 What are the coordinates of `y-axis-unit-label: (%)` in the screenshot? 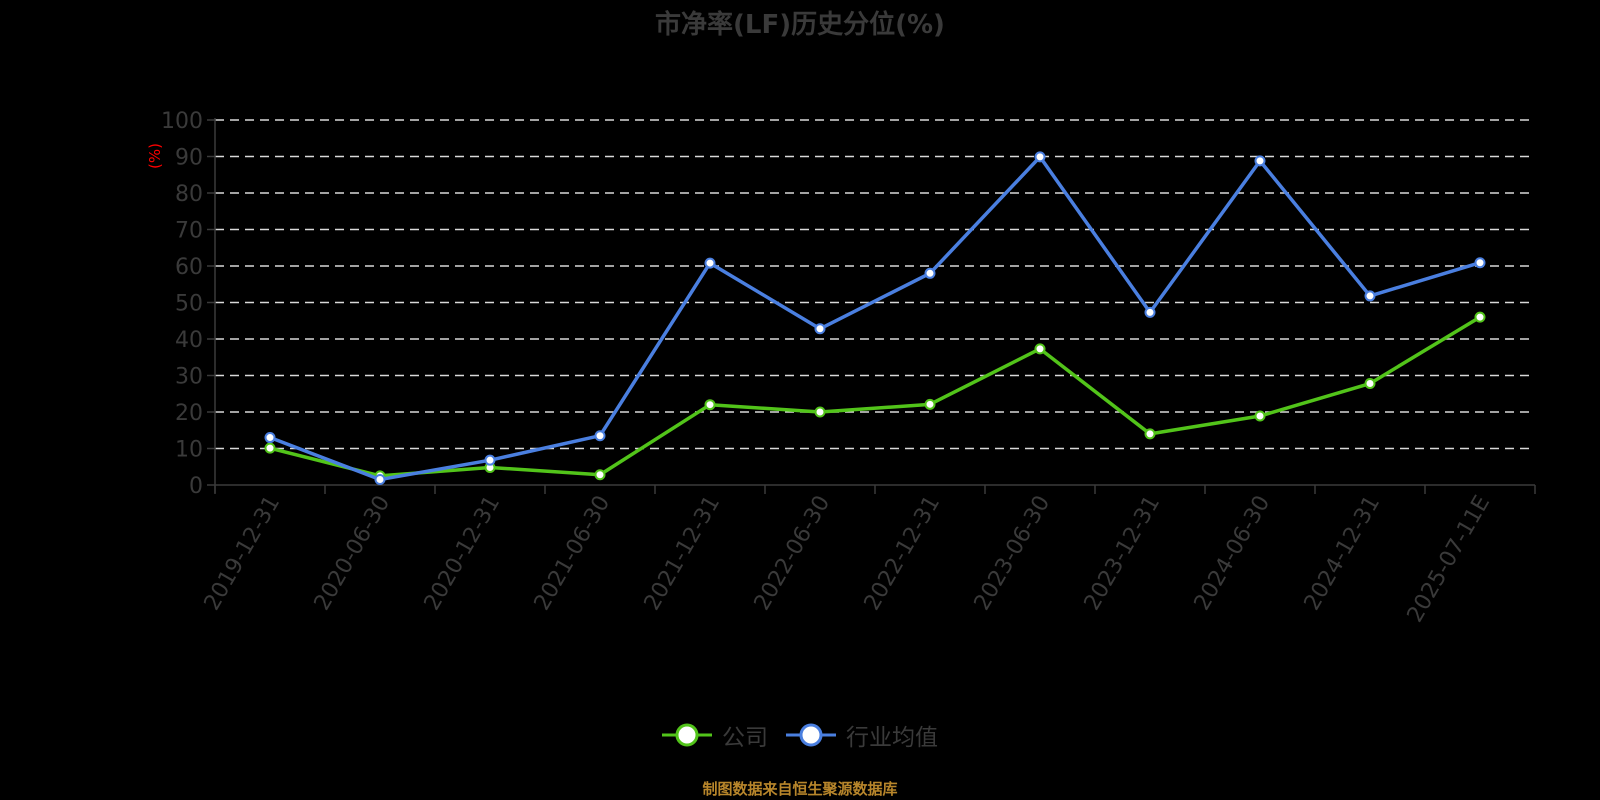 It's located at (155, 156).